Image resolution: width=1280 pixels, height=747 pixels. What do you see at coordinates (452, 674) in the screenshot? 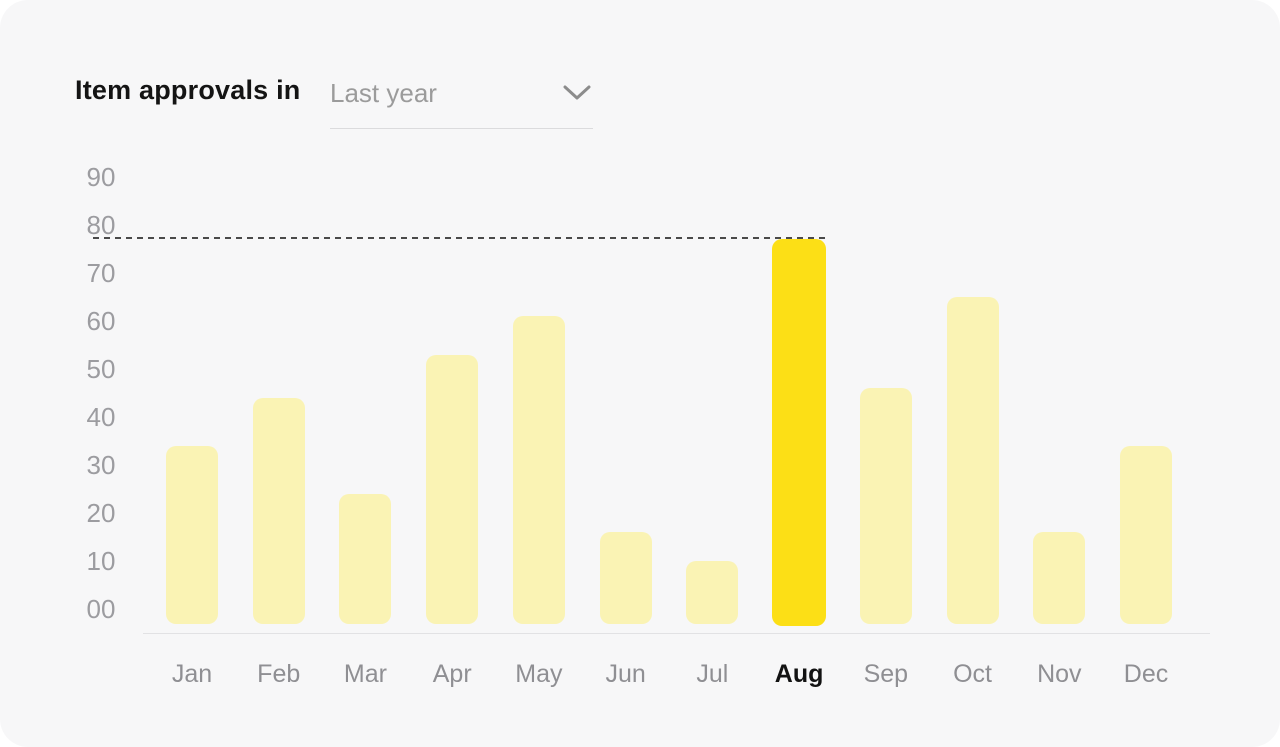
I see `x-tick-label-apr: Apr` at bounding box center [452, 674].